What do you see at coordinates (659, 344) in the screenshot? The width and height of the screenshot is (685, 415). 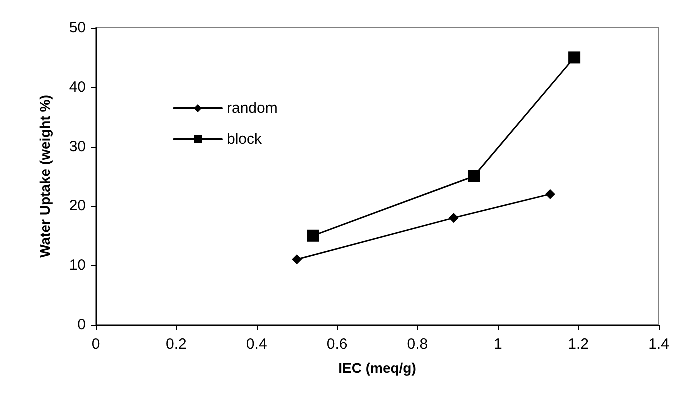 I see `x-tick-label: 1.4` at bounding box center [659, 344].